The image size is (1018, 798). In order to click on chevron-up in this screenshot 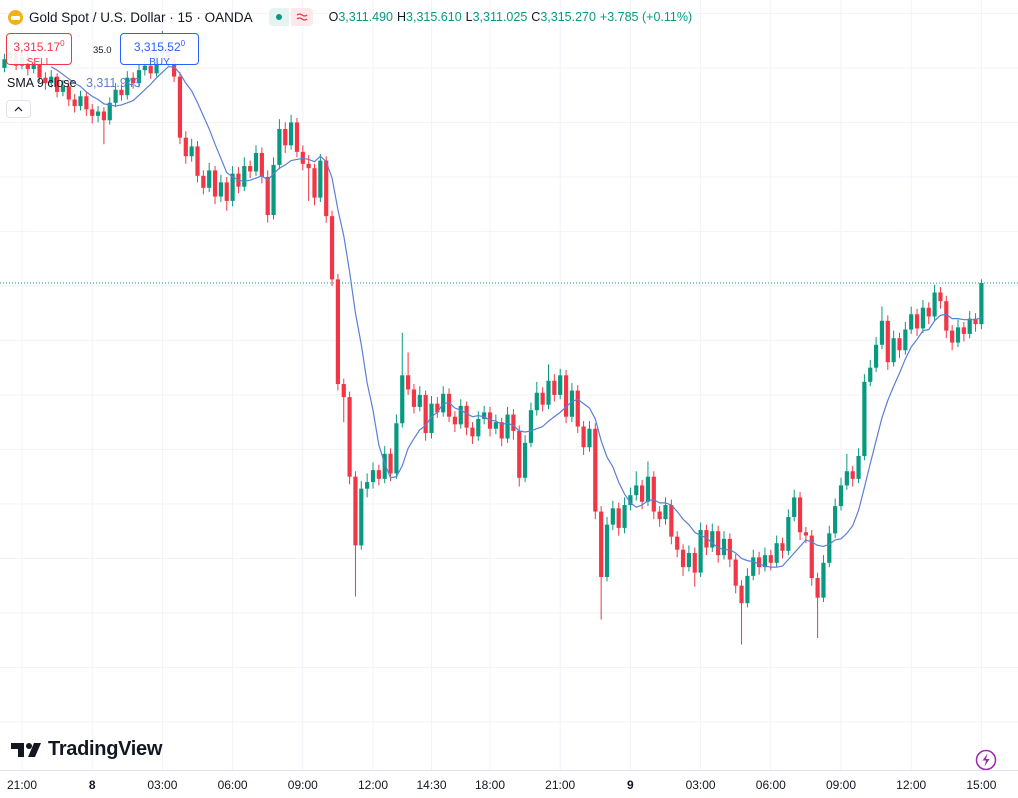, I will do `click(18, 109)`.